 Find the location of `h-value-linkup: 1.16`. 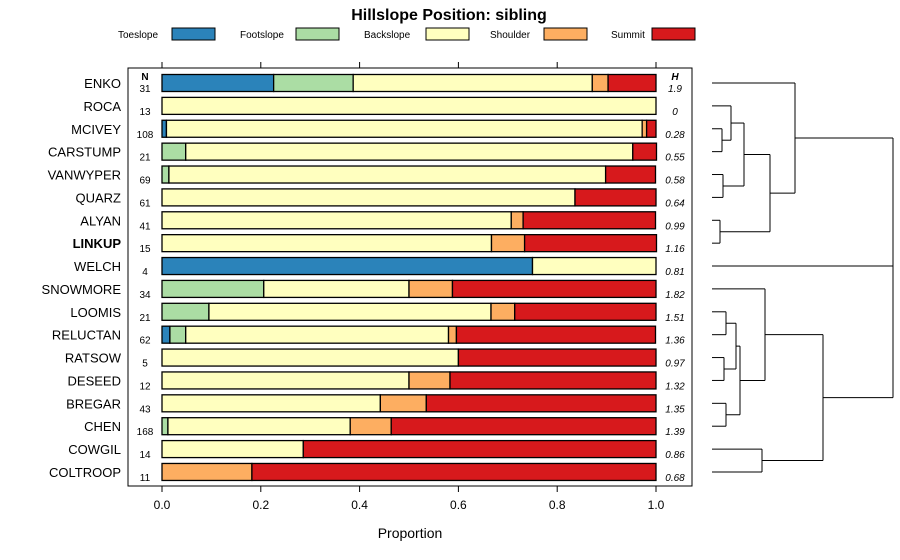

h-value-linkup: 1.16 is located at coordinates (675, 249).